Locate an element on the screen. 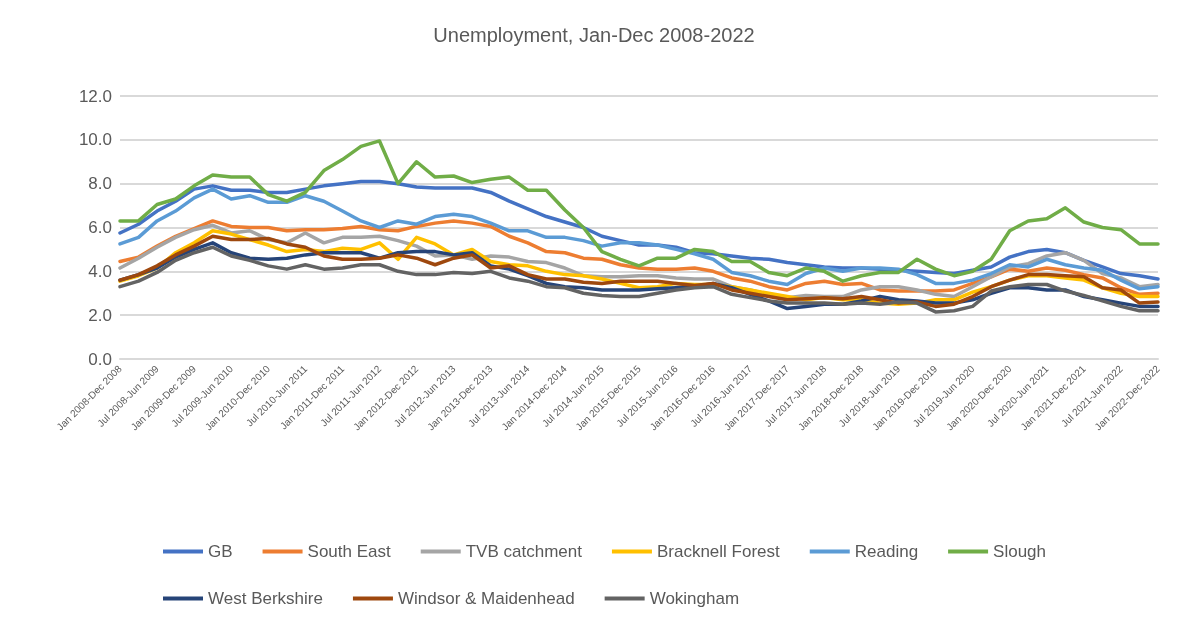 The image size is (1188, 630). legend-label: Reading is located at coordinates (886, 551).